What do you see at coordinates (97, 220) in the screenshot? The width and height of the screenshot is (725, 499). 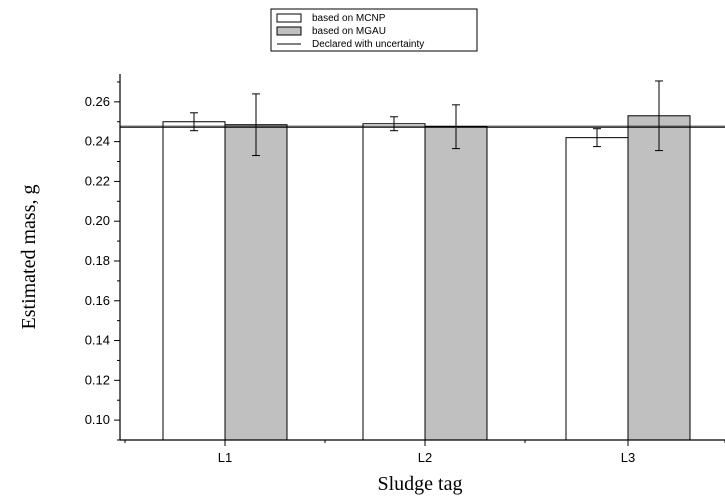 I see `y-tick-label: 0.20` at bounding box center [97, 220].